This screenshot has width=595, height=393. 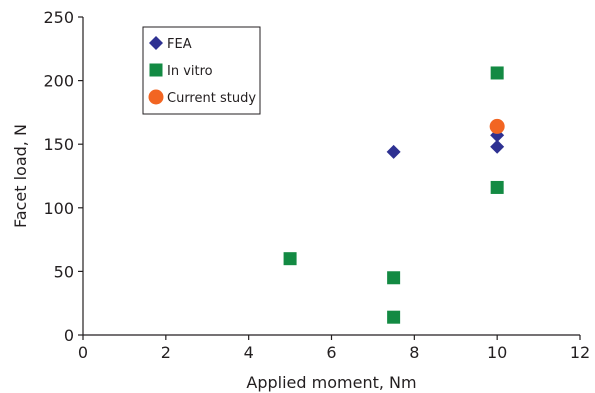 What do you see at coordinates (580, 352) in the screenshot?
I see `x-tick-label: 12` at bounding box center [580, 352].